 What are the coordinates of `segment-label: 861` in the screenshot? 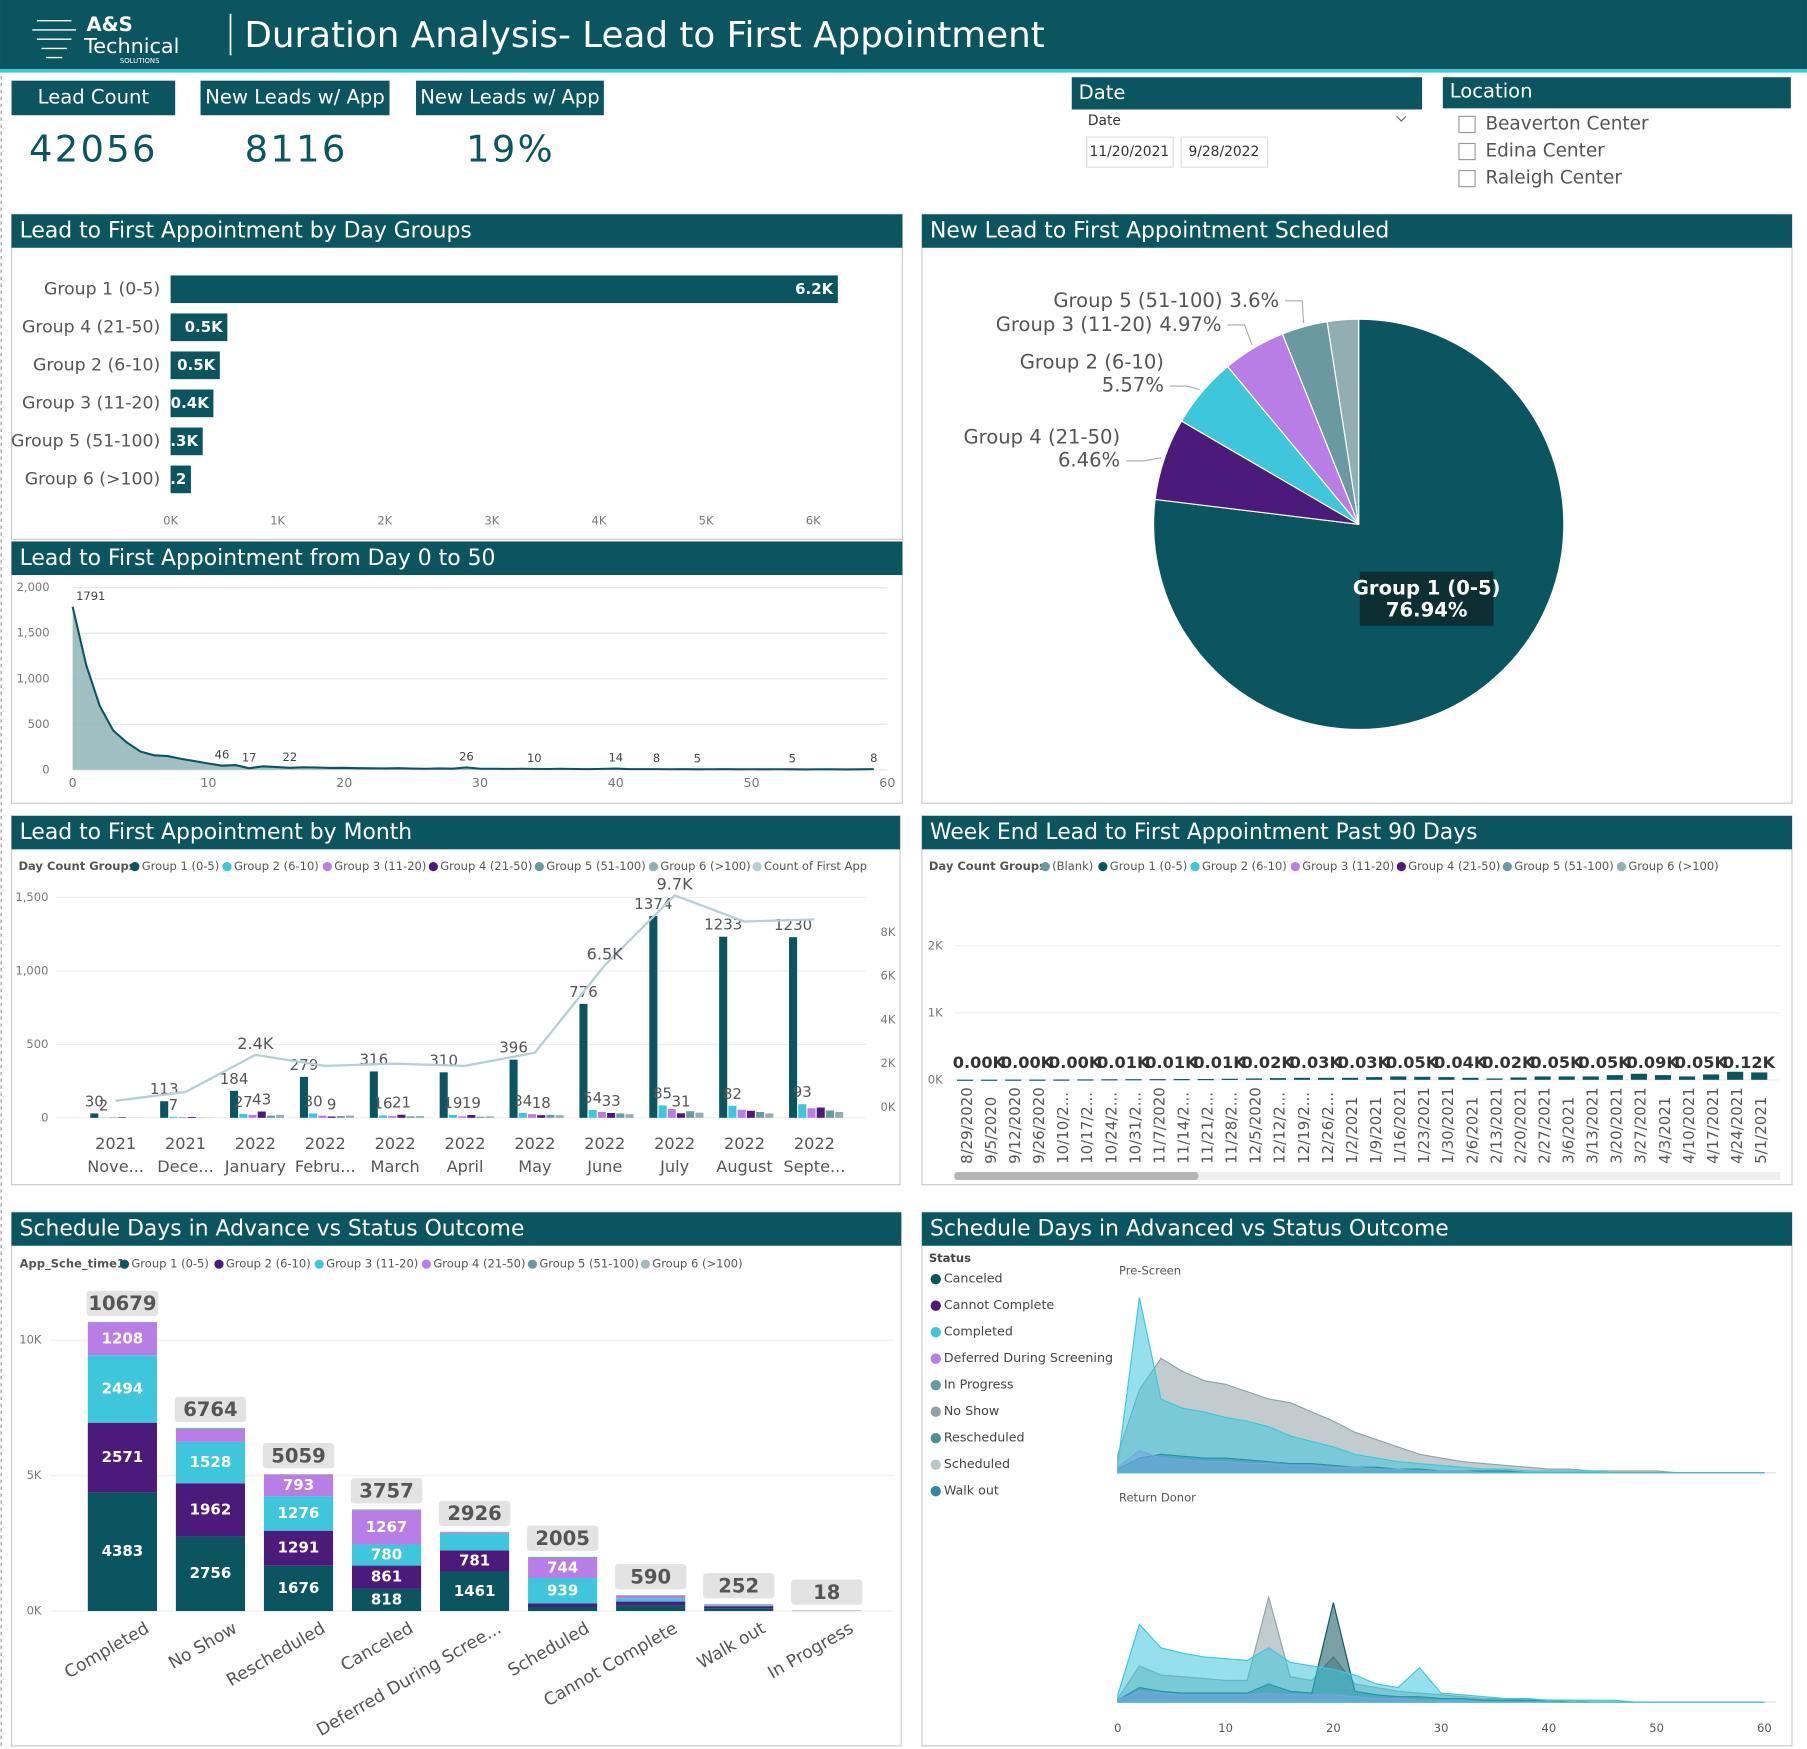 It's located at (386, 1577).